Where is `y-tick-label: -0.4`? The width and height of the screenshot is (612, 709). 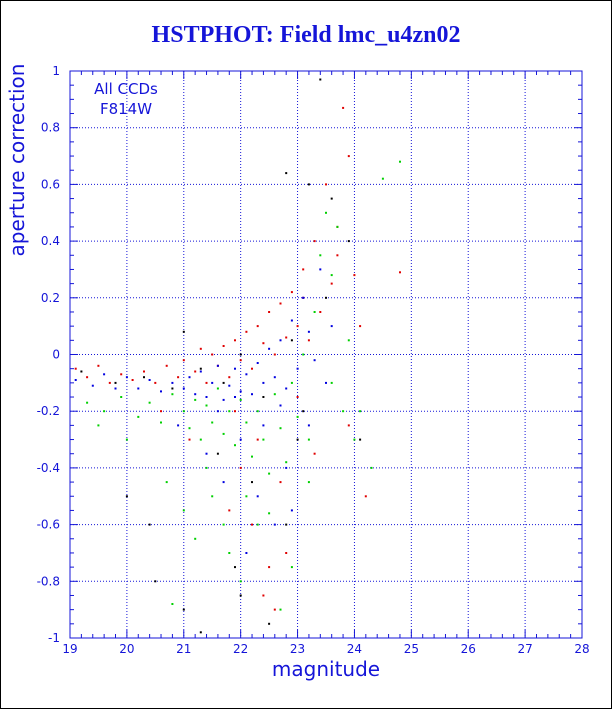
y-tick-label: -0.4 is located at coordinates (48, 468).